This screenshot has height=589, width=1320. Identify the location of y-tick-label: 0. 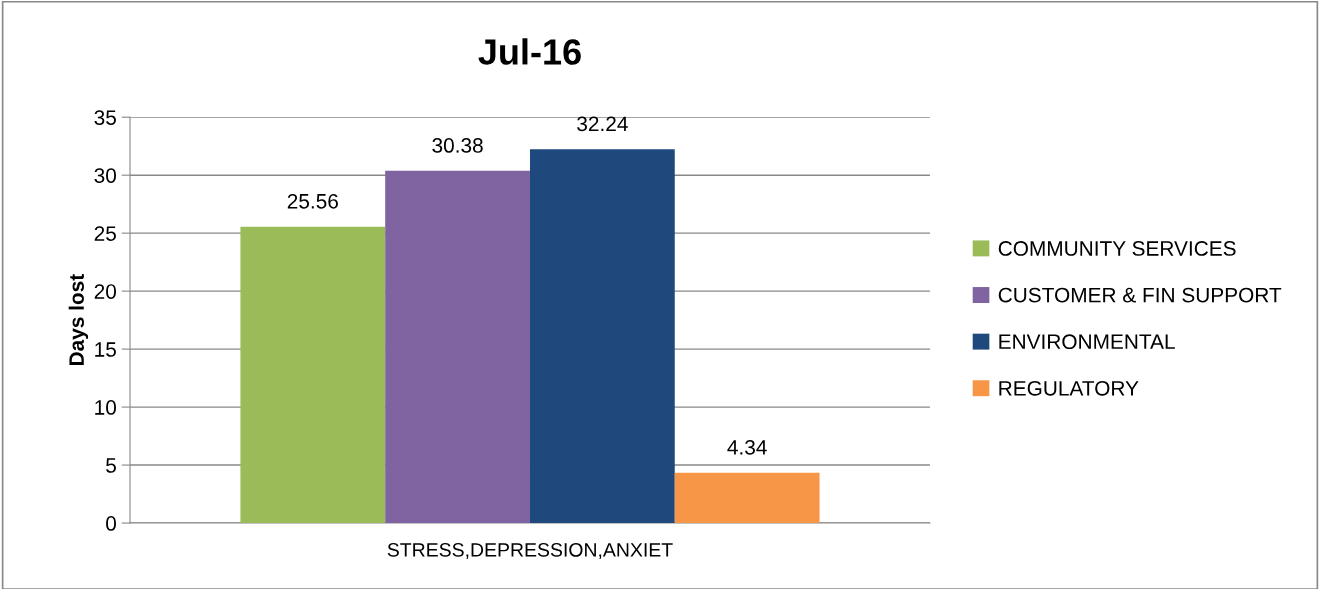
(111, 523).